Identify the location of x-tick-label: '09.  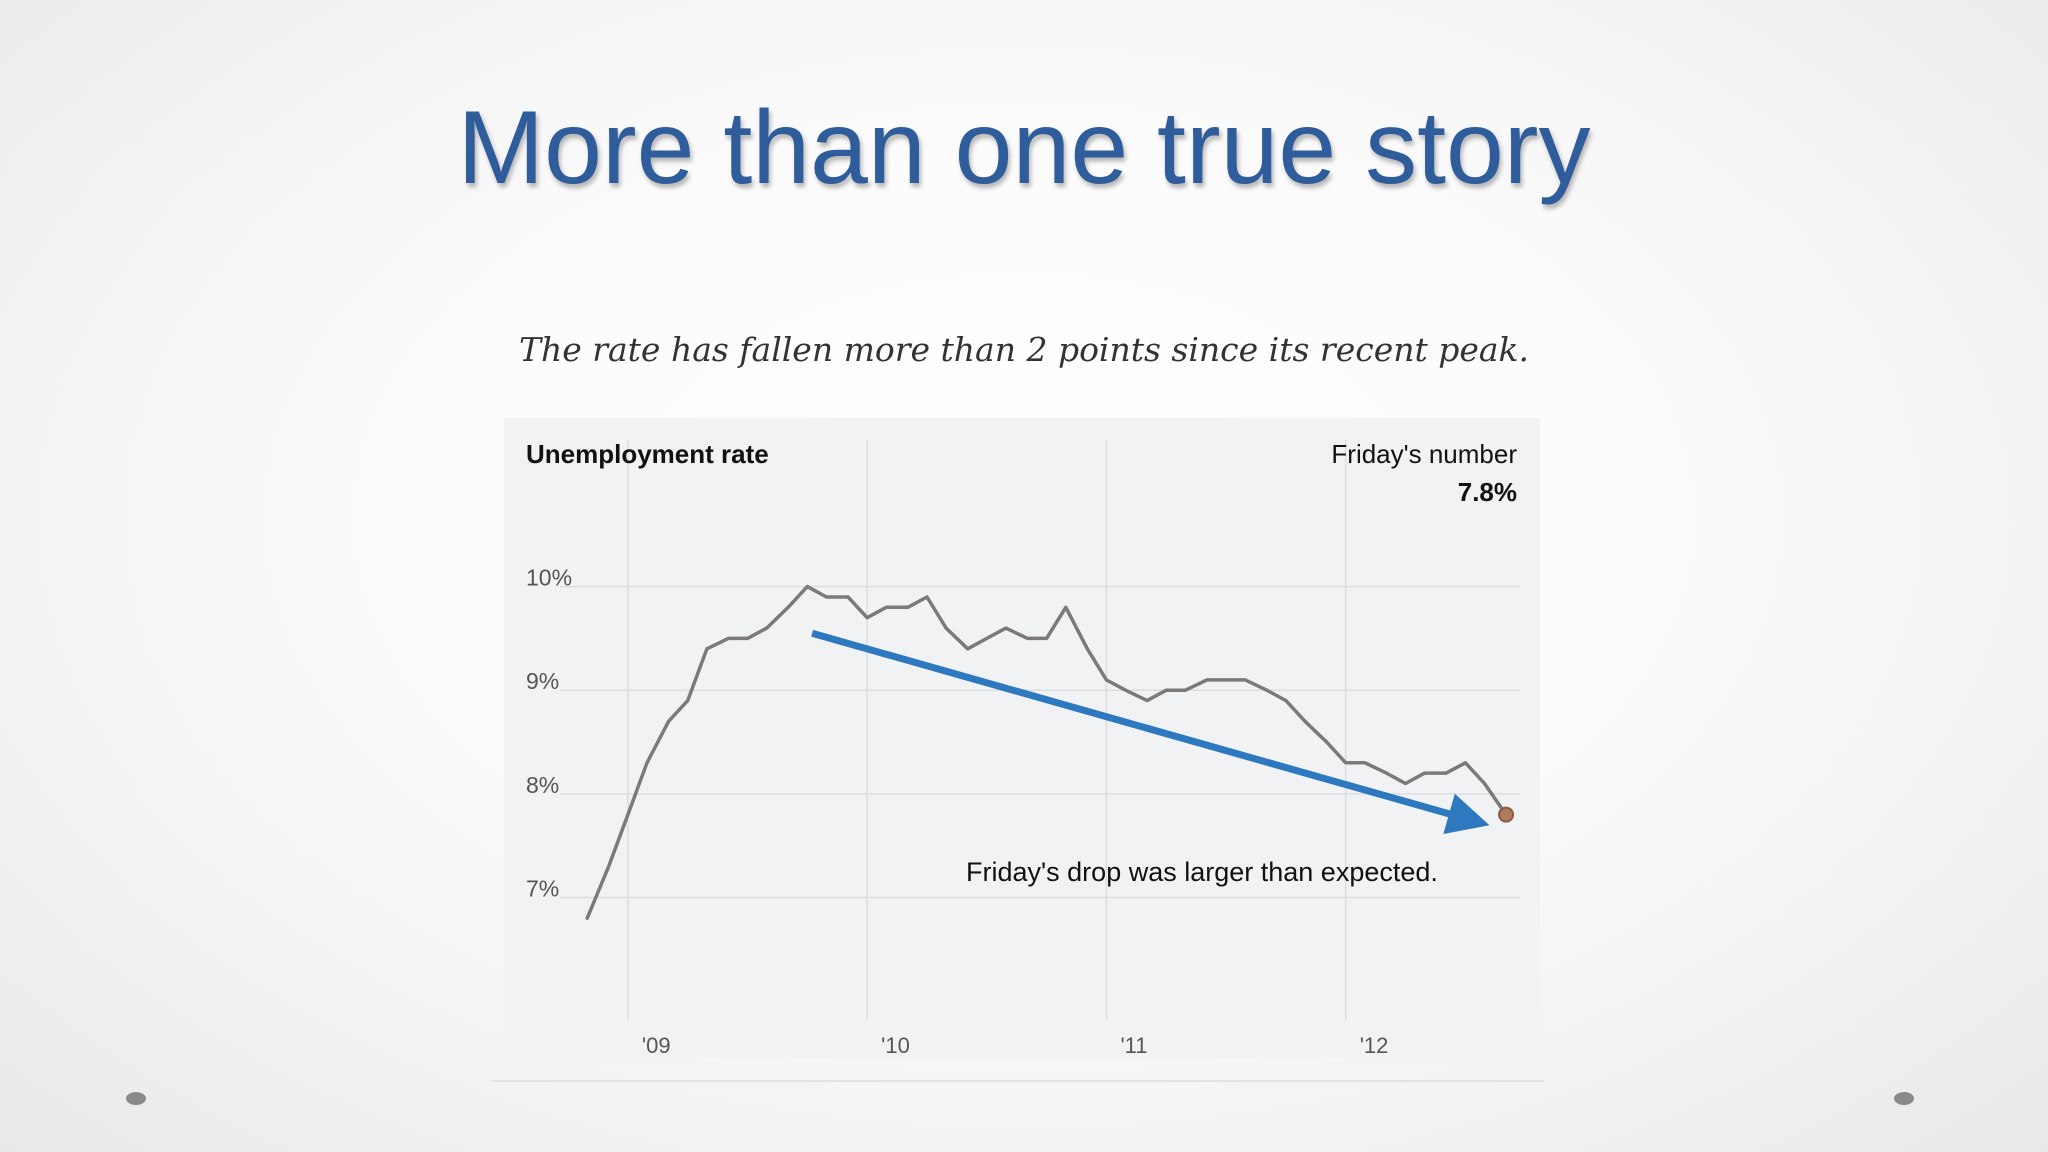
(656, 1045).